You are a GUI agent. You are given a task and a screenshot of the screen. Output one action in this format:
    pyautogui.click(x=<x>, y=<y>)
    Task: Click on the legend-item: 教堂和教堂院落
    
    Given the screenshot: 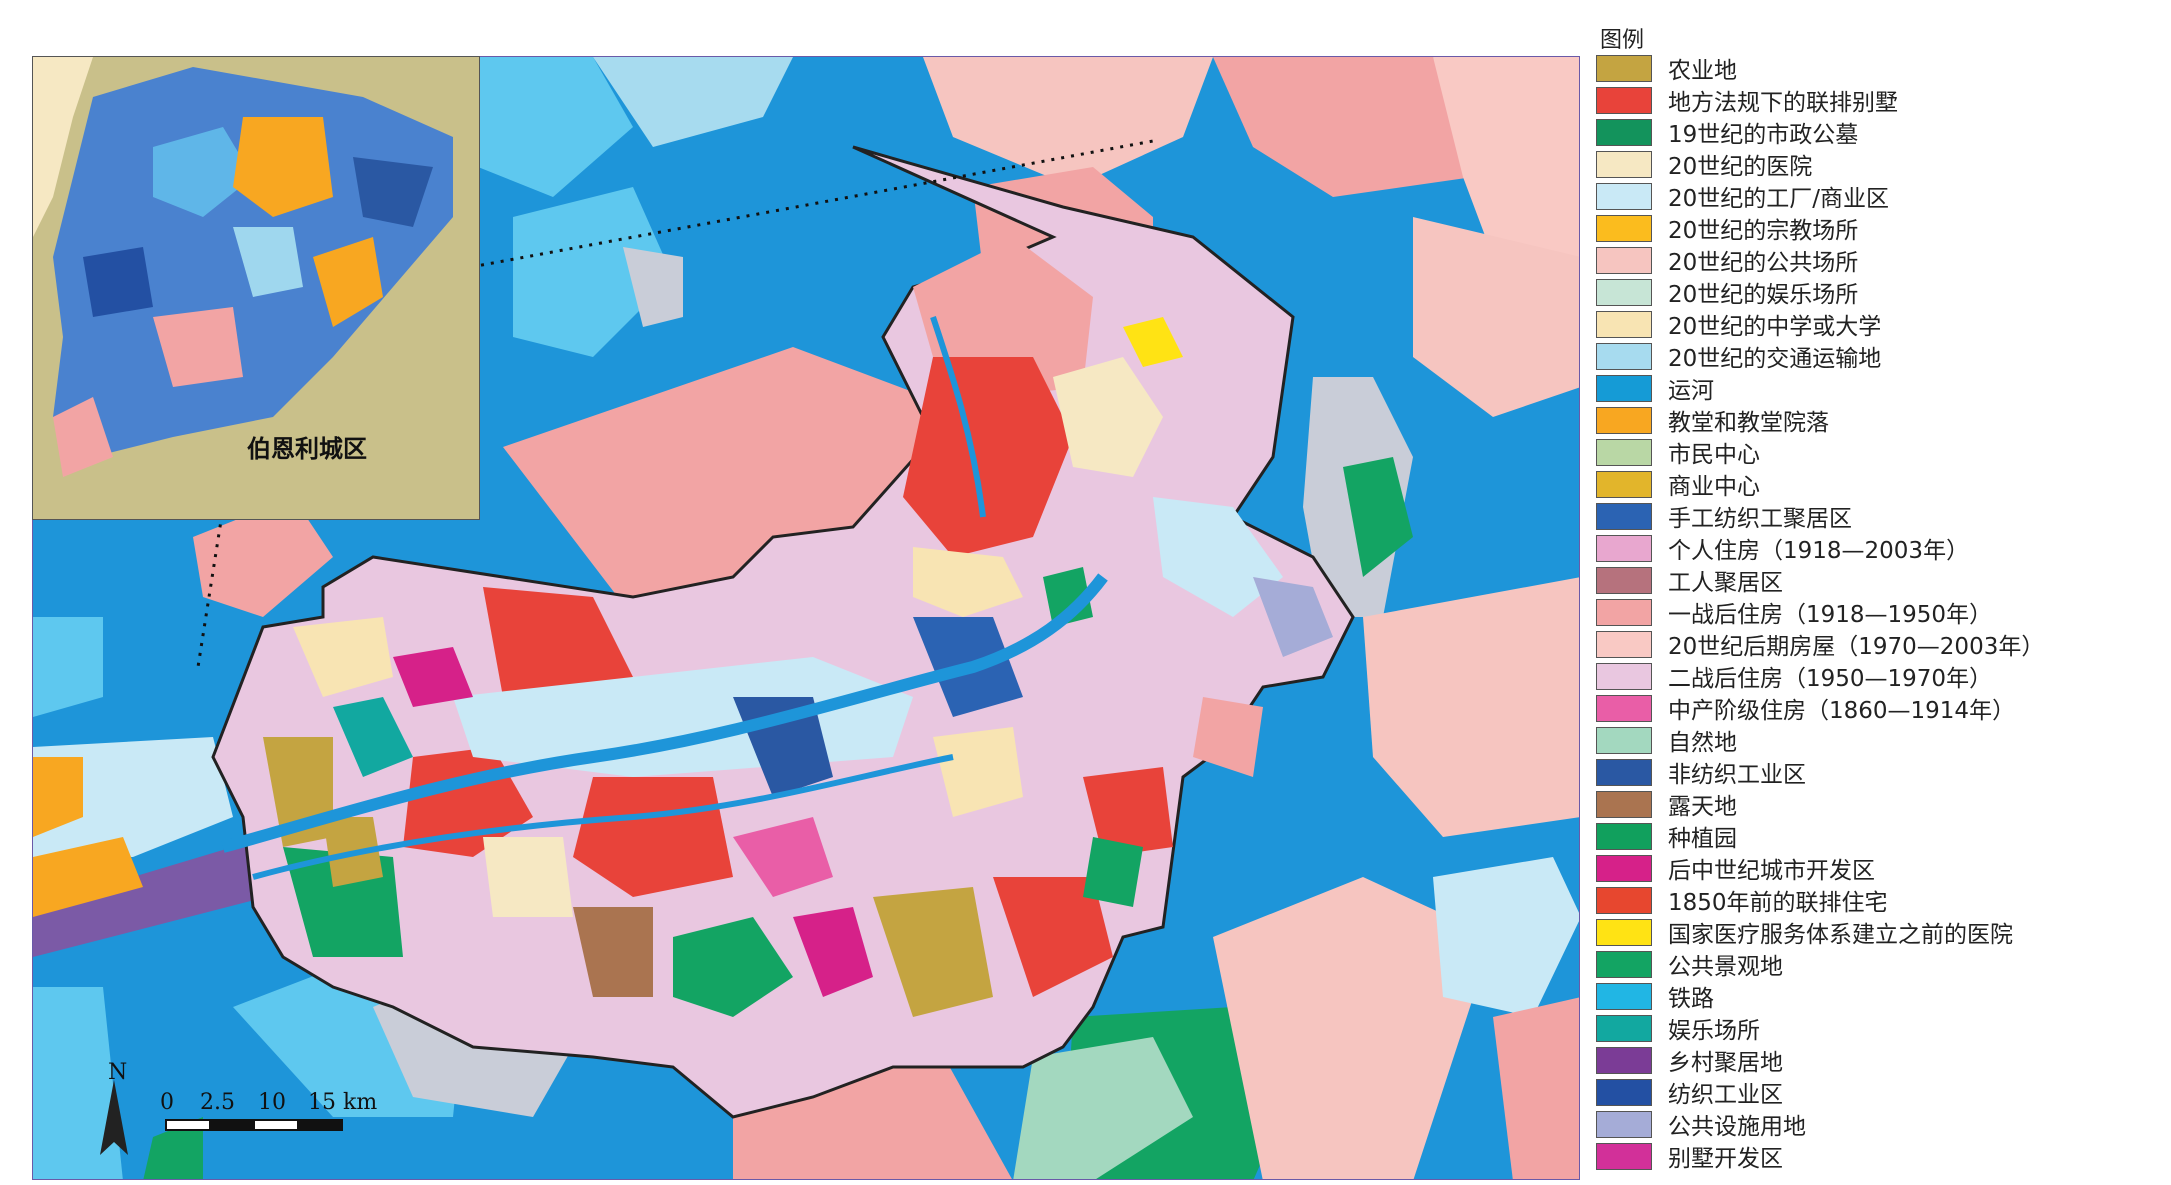 What is the action you would take?
    pyautogui.click(x=1876, y=420)
    